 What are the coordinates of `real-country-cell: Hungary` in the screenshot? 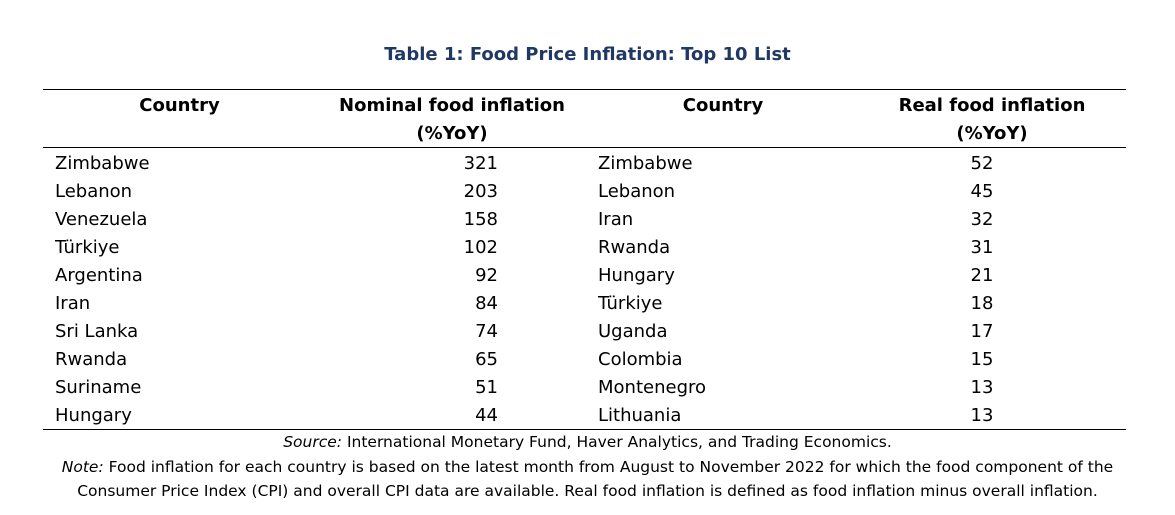 It's located at (636, 275).